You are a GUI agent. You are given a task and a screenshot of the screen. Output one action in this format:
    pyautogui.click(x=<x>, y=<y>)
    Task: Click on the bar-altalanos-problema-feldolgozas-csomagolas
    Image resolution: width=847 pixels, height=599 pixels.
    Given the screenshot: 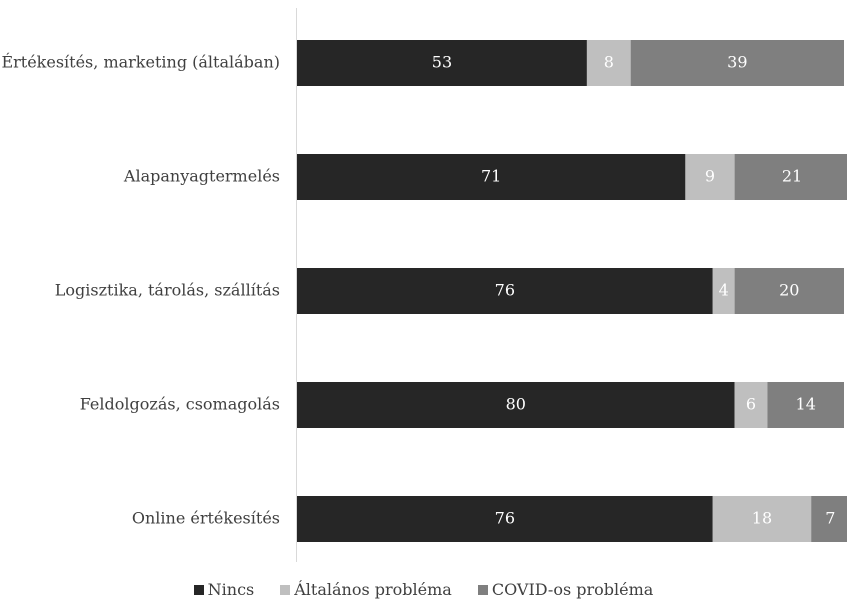 What is the action you would take?
    pyautogui.click(x=751, y=405)
    